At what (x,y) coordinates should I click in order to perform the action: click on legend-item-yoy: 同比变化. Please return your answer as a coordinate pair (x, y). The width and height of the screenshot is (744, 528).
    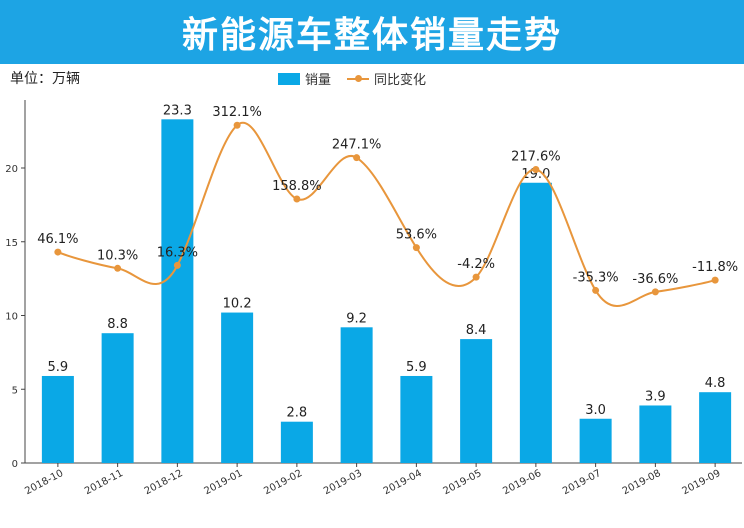
    Looking at the image, I should click on (386, 78).